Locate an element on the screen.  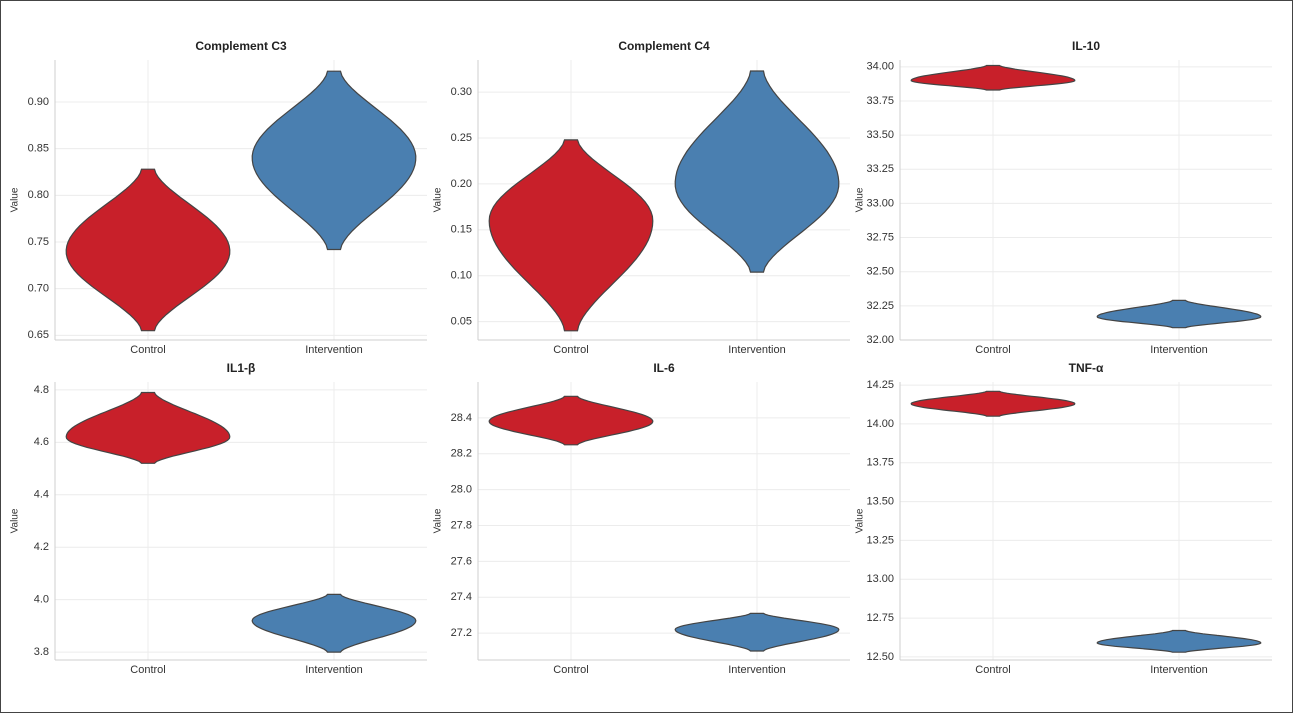
chart-title: TNF-α is located at coordinates (1086, 368).